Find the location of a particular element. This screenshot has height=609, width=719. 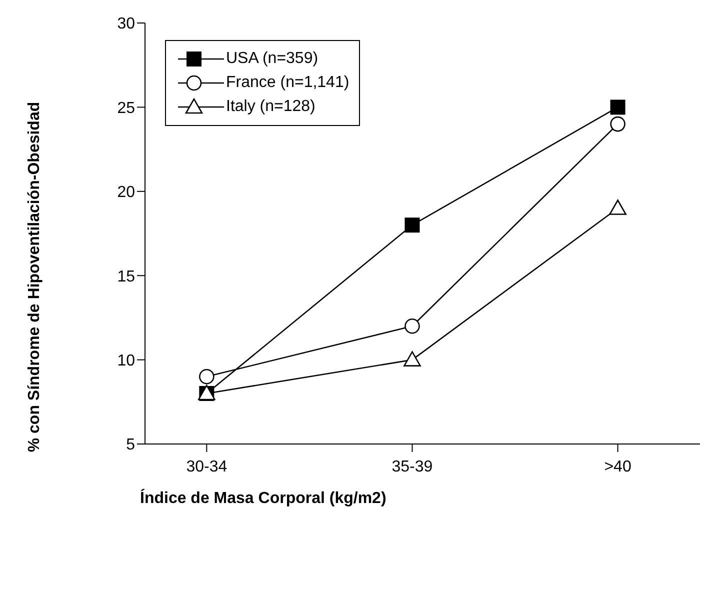

x-axis-title: Índice de Masa Corporal (kg/m2) is located at coordinates (263, 497).